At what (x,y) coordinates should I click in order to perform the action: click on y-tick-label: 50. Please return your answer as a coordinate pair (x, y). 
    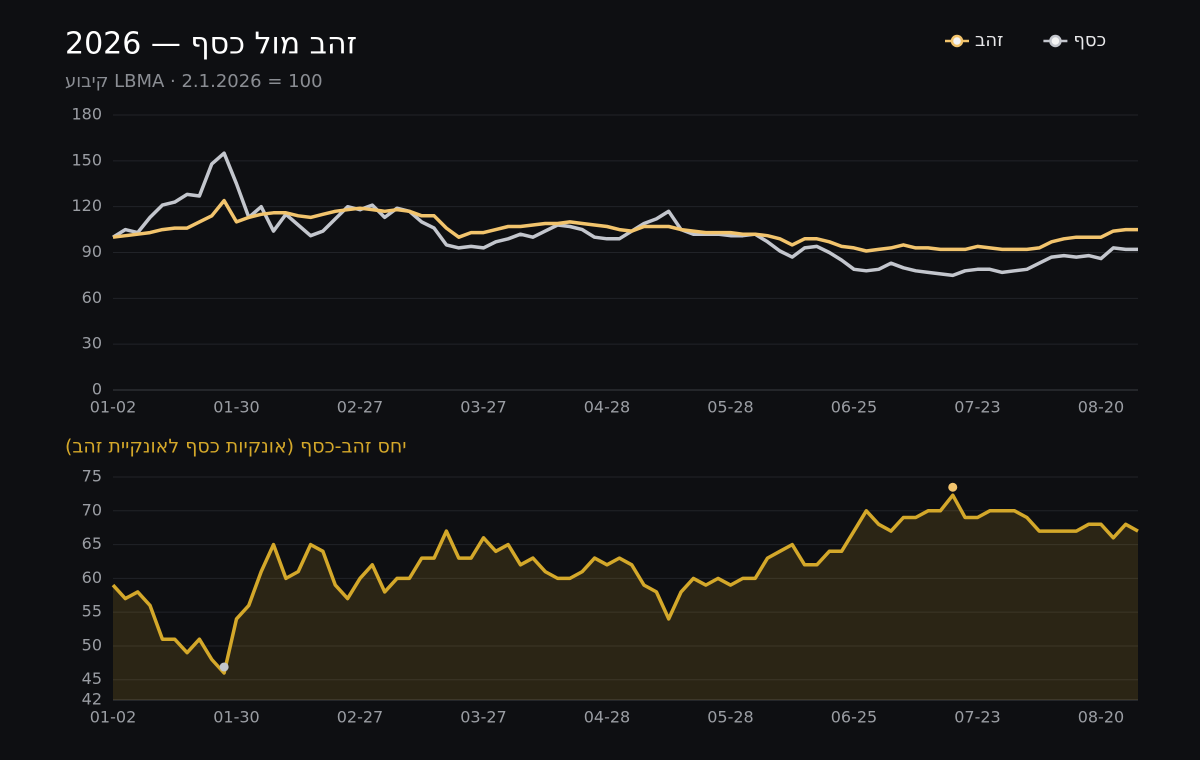
    Looking at the image, I should click on (92, 644).